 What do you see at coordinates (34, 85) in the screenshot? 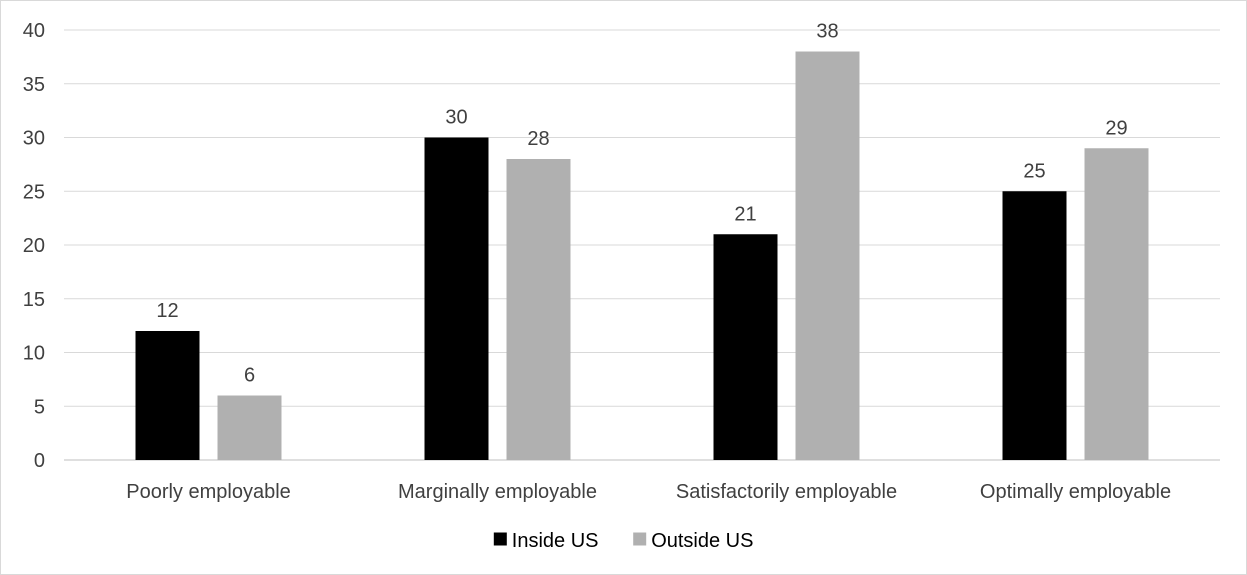
I see `y-tick-label: 35` at bounding box center [34, 85].